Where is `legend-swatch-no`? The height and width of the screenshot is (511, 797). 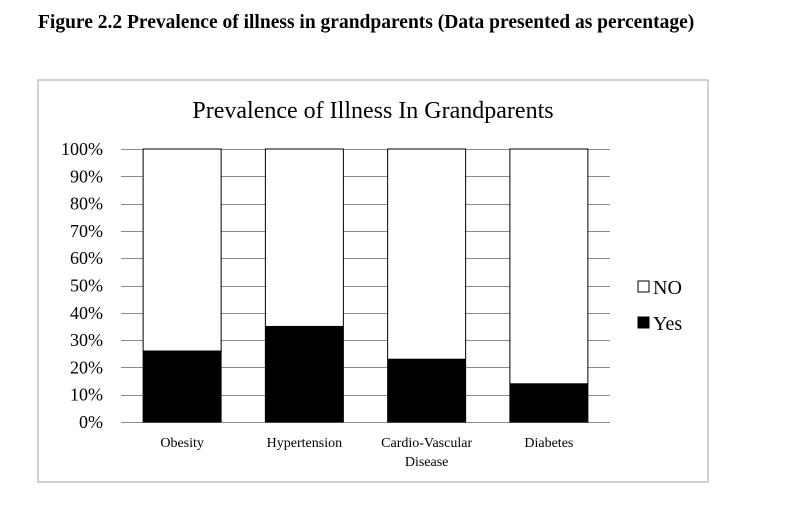
legend-swatch-no is located at coordinates (643, 286).